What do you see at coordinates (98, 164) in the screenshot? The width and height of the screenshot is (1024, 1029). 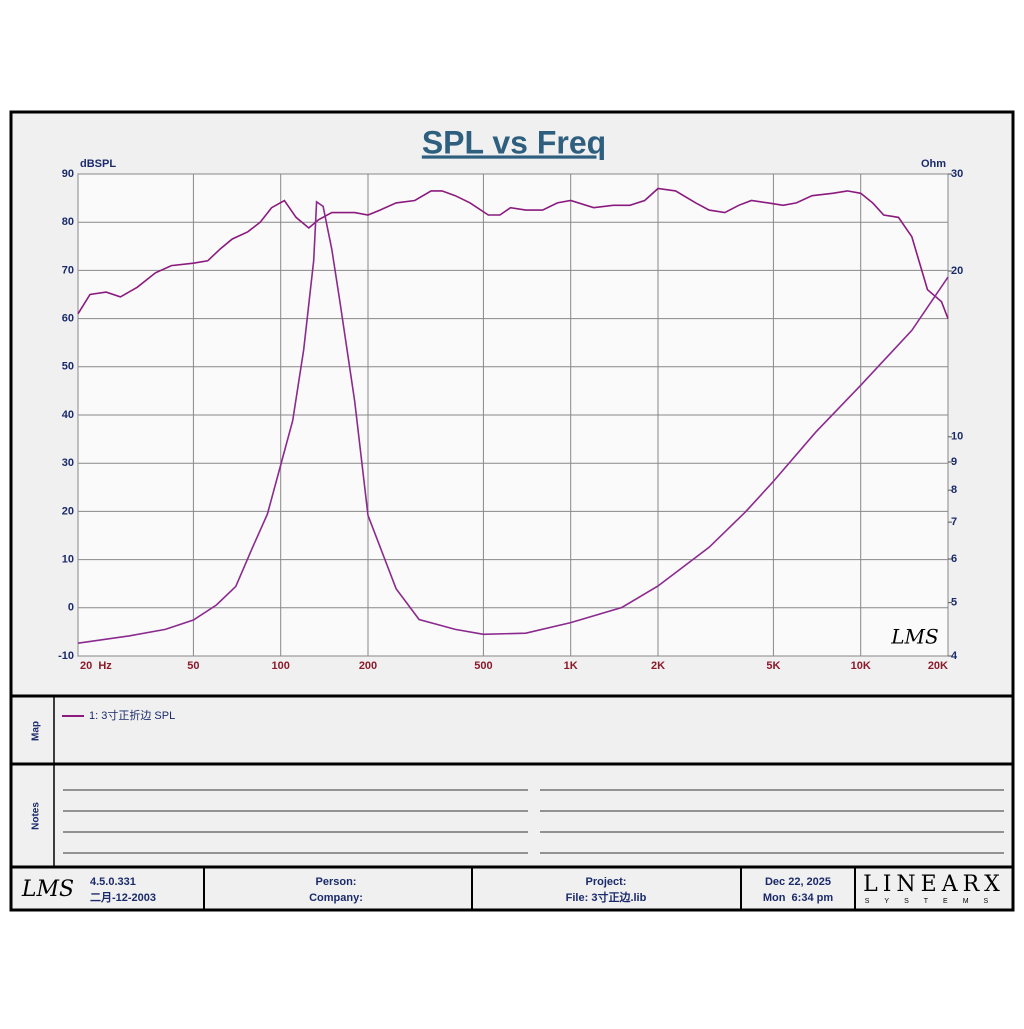 I see `y-axis-label: dBSPL` at bounding box center [98, 164].